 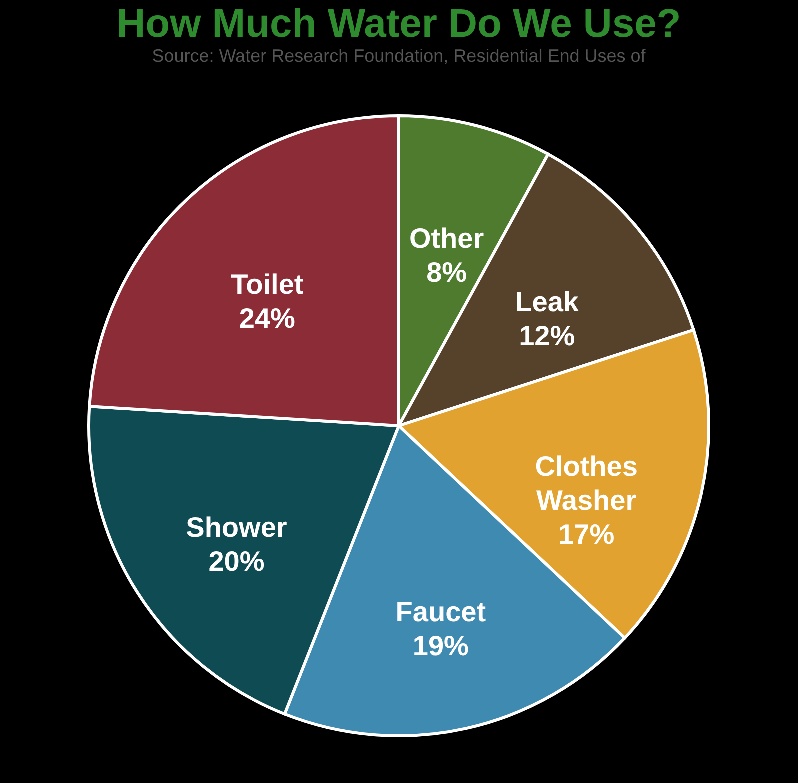 What do you see at coordinates (399, 56) in the screenshot?
I see `source-note: Source: Water Research Foundation, Residential End Uses of` at bounding box center [399, 56].